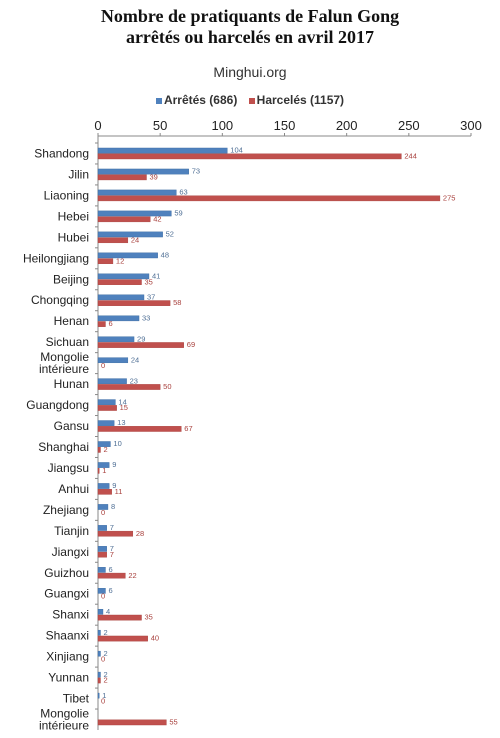  What do you see at coordinates (167, 386) in the screenshot?
I see `data-label-harceles: 50` at bounding box center [167, 386].